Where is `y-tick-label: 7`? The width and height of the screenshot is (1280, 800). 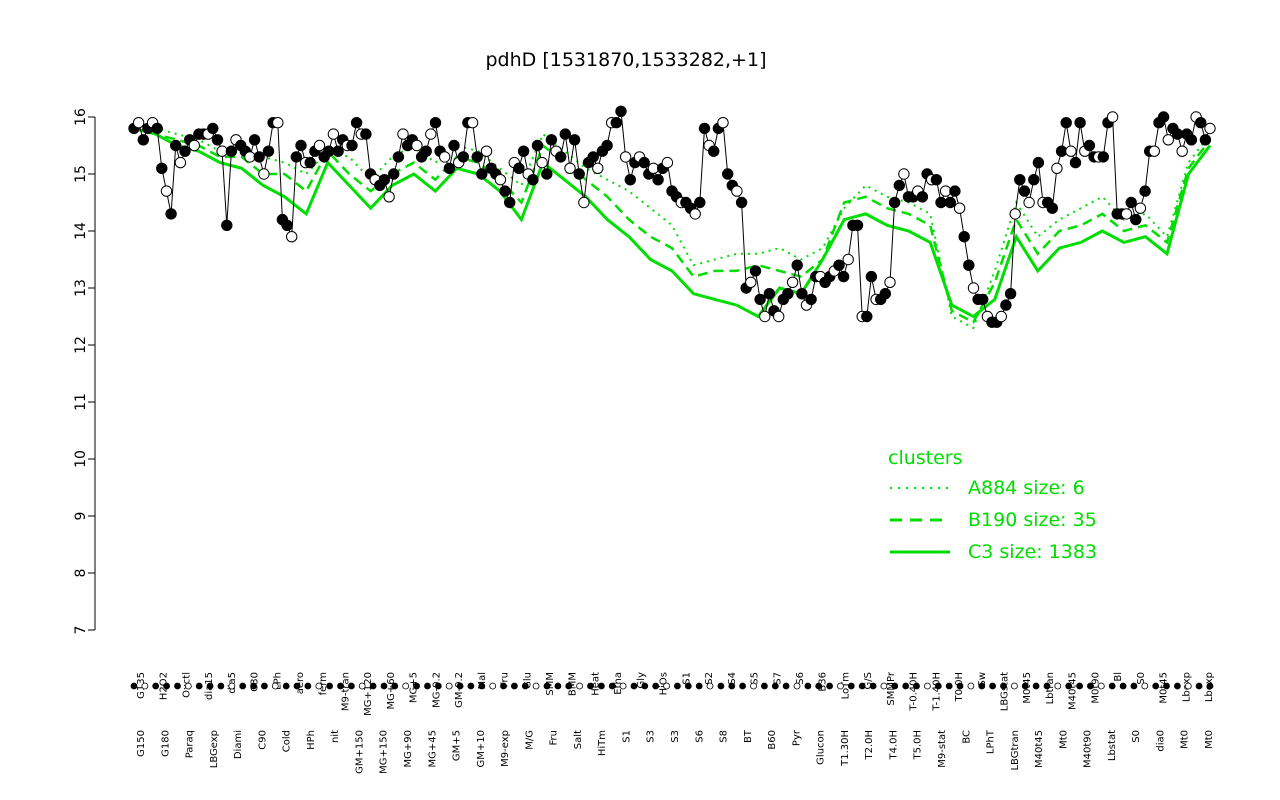 y-tick-label: 7 is located at coordinates (81, 630).